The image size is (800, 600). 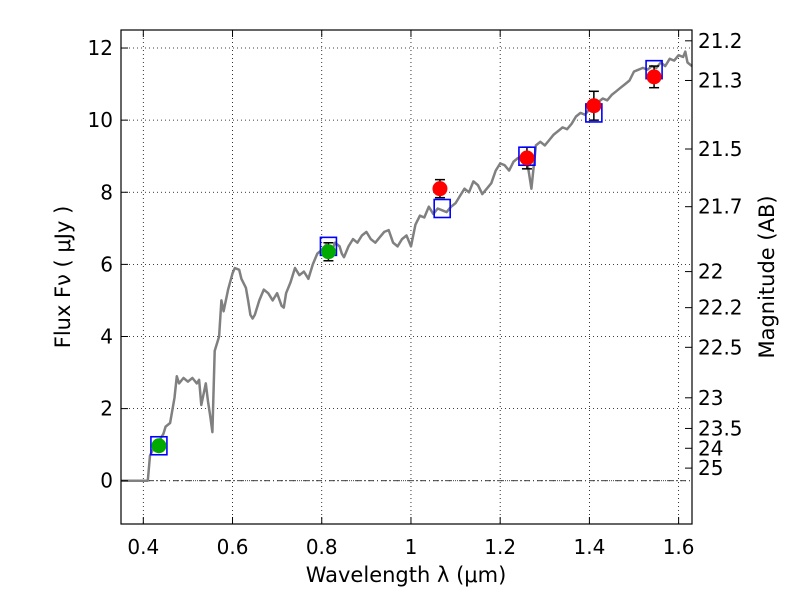 What do you see at coordinates (411, 547) in the screenshot?
I see `x-tick-label: 1` at bounding box center [411, 547].